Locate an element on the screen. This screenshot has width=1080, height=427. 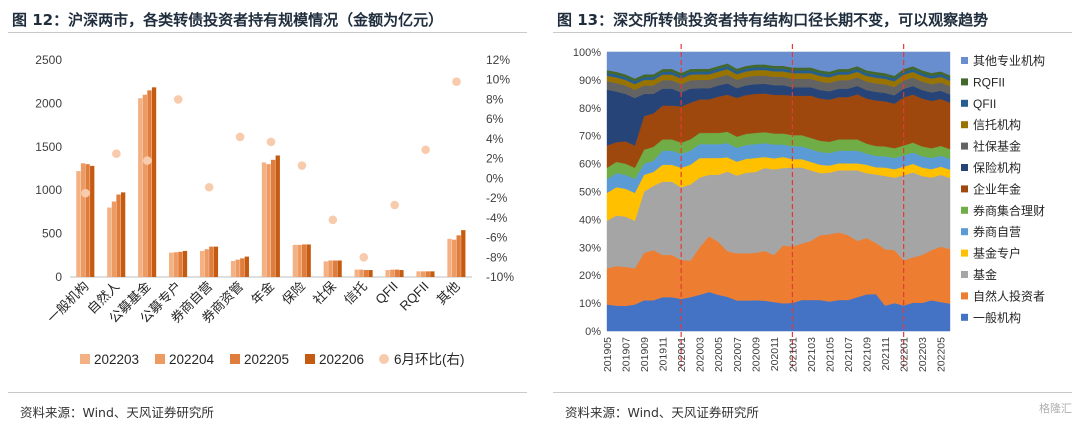
legend-label: 202206 is located at coordinates (341, 359).